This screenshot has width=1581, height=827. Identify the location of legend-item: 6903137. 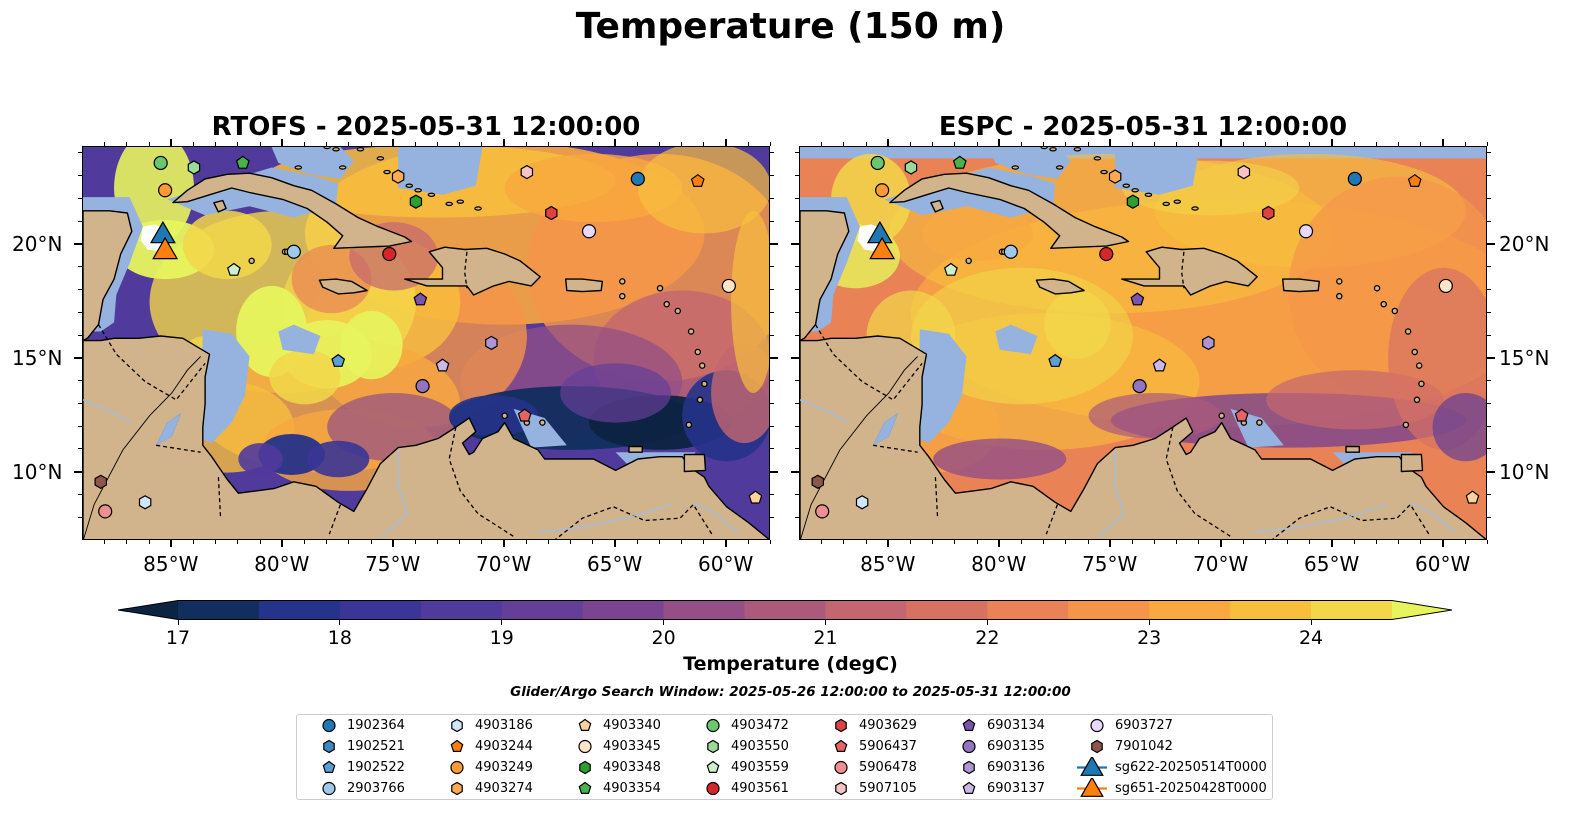
(997, 788).